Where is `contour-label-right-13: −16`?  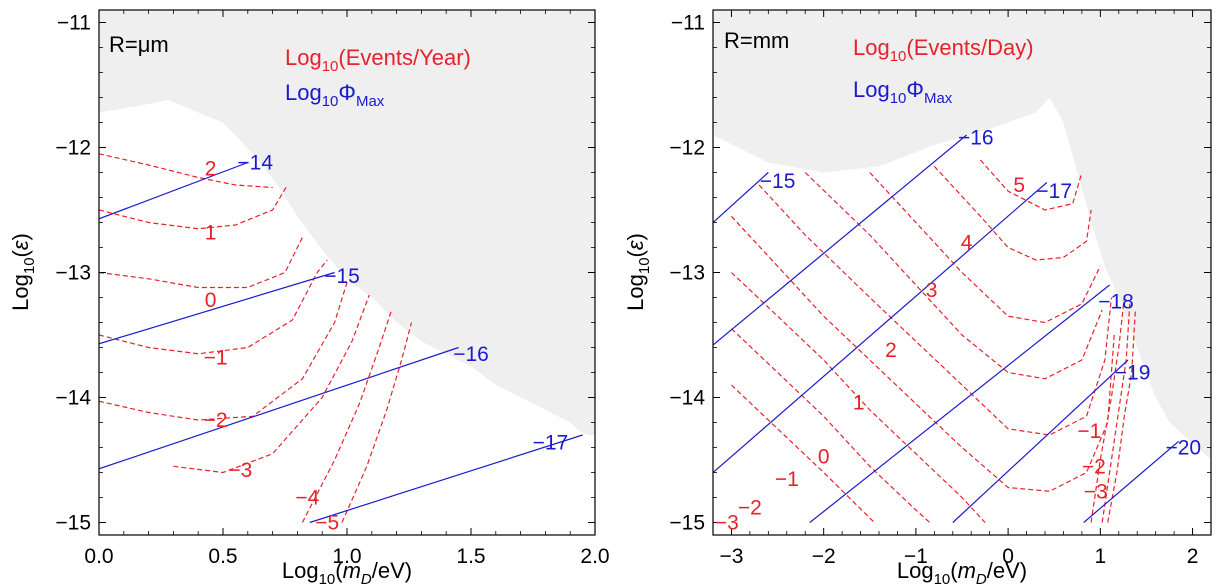
contour-label-right-13: −16 is located at coordinates (976, 138).